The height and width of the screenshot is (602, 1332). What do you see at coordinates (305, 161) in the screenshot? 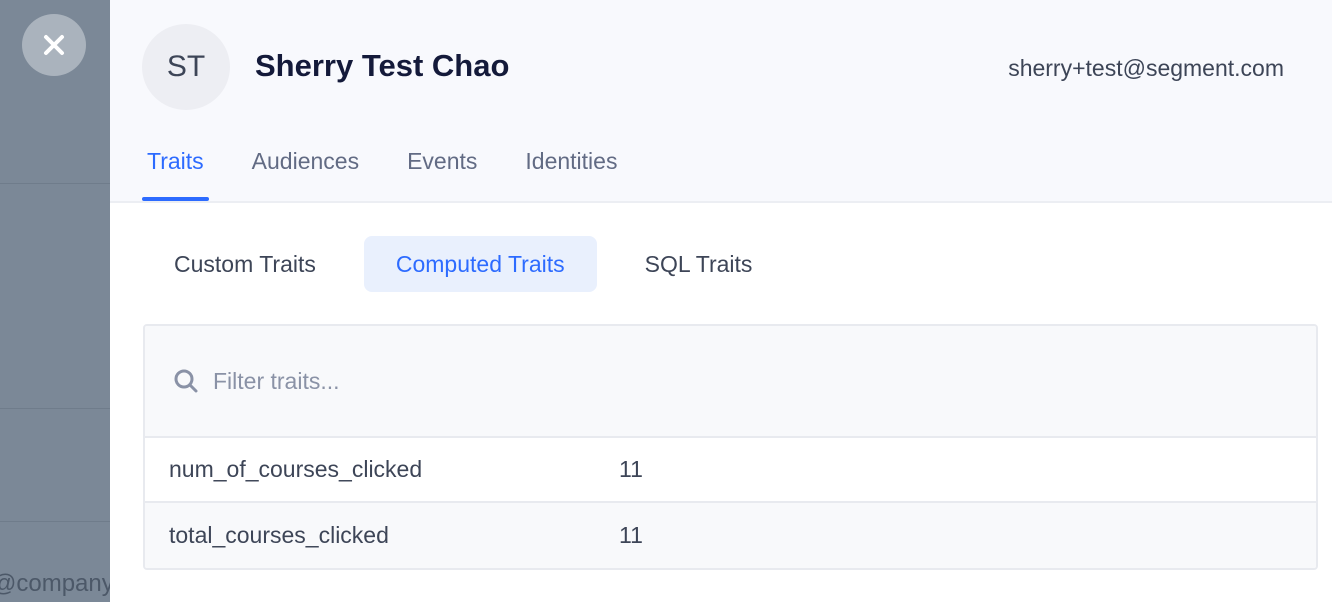
I see `tab-audiences: Audiences` at bounding box center [305, 161].